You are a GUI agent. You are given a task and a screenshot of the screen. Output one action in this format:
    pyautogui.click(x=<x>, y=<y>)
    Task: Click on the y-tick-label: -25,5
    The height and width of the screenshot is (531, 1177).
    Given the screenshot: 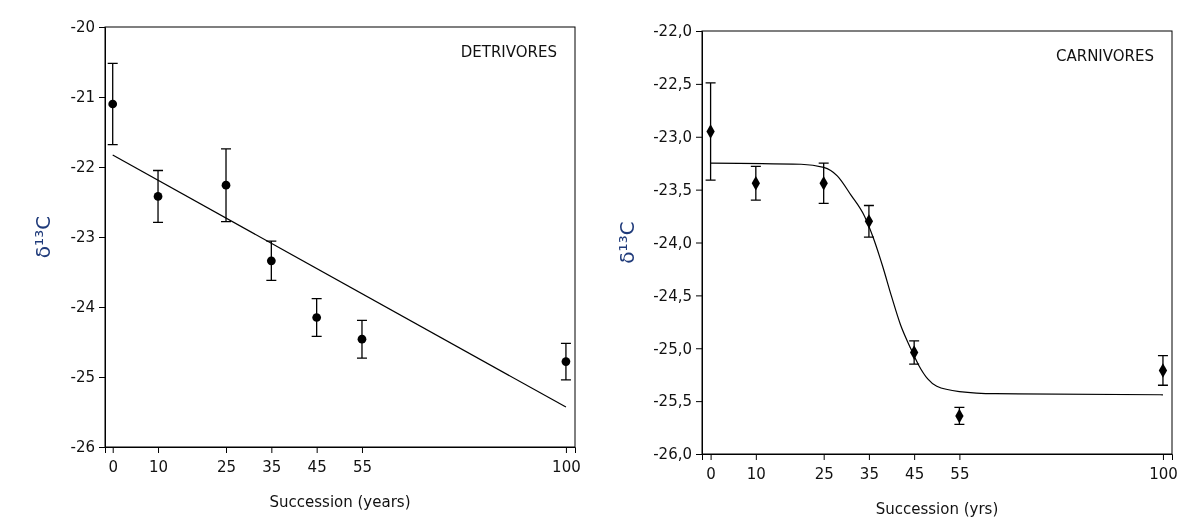 What is the action you would take?
    pyautogui.click(x=672, y=401)
    